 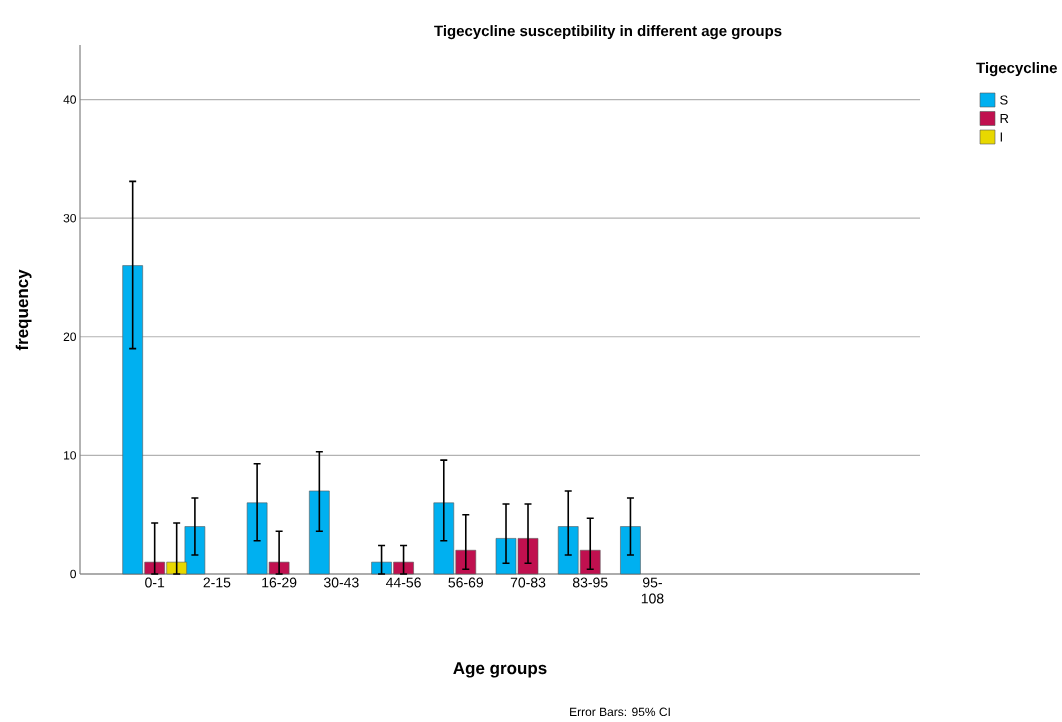 I want to click on x-tick-label: 70-83, so click(x=528, y=582).